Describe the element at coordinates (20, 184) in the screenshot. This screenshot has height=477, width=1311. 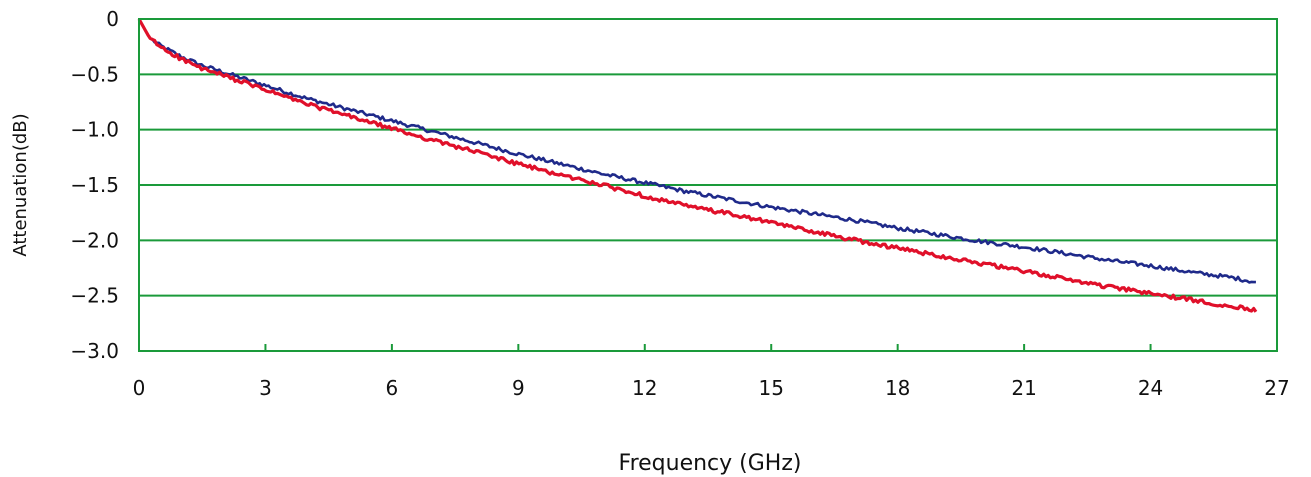
I see `y-axis-title: Attenuation(dB)` at that location.